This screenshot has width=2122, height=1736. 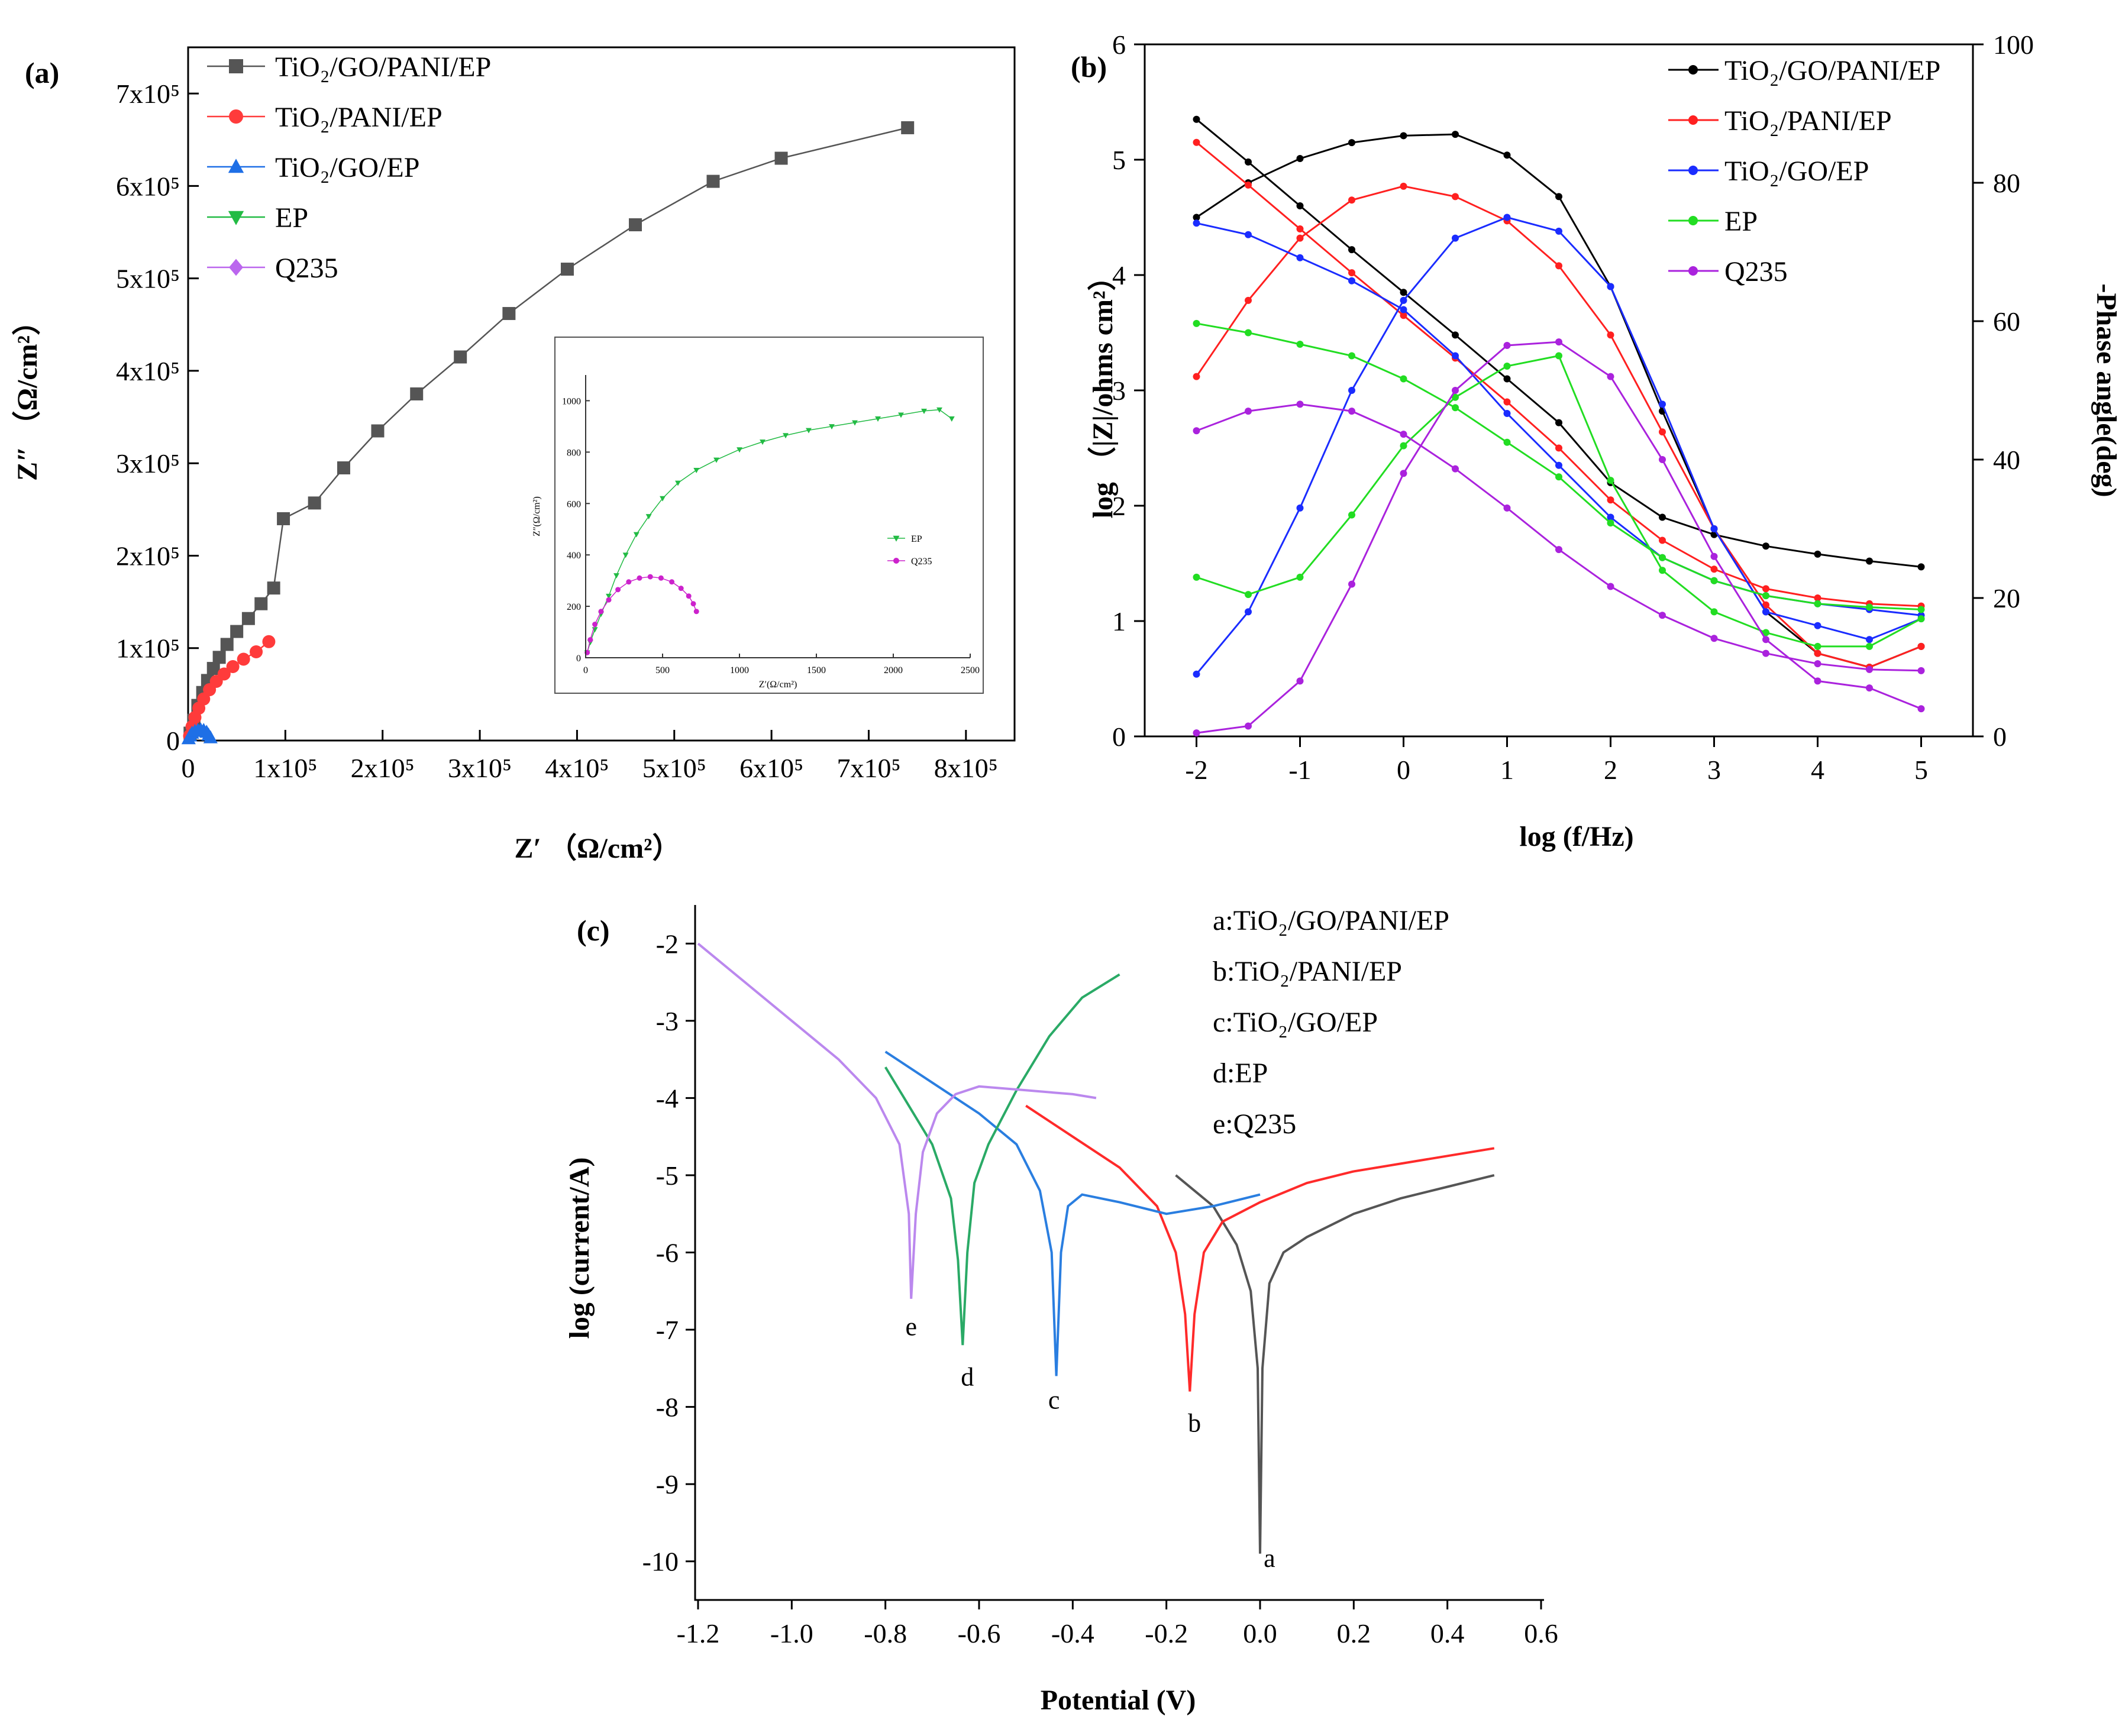 I want to click on panel-c-label: (c), so click(x=593, y=930).